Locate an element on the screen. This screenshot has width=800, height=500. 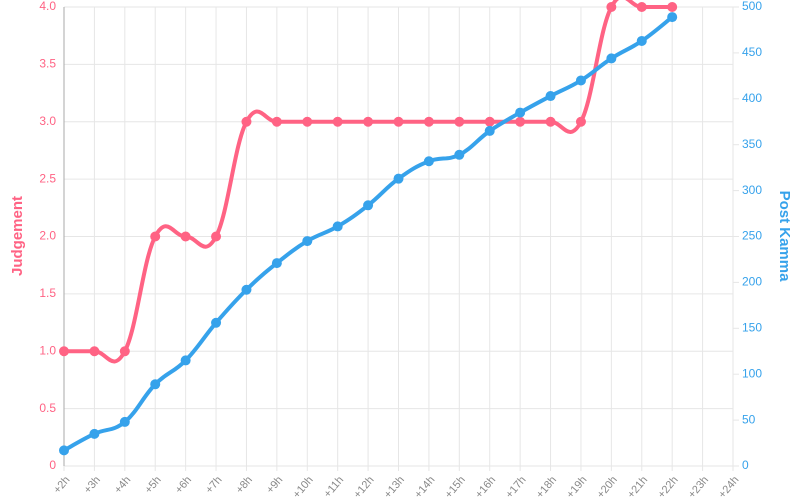
y-tick-label: 3.5 is located at coordinates (47, 64).